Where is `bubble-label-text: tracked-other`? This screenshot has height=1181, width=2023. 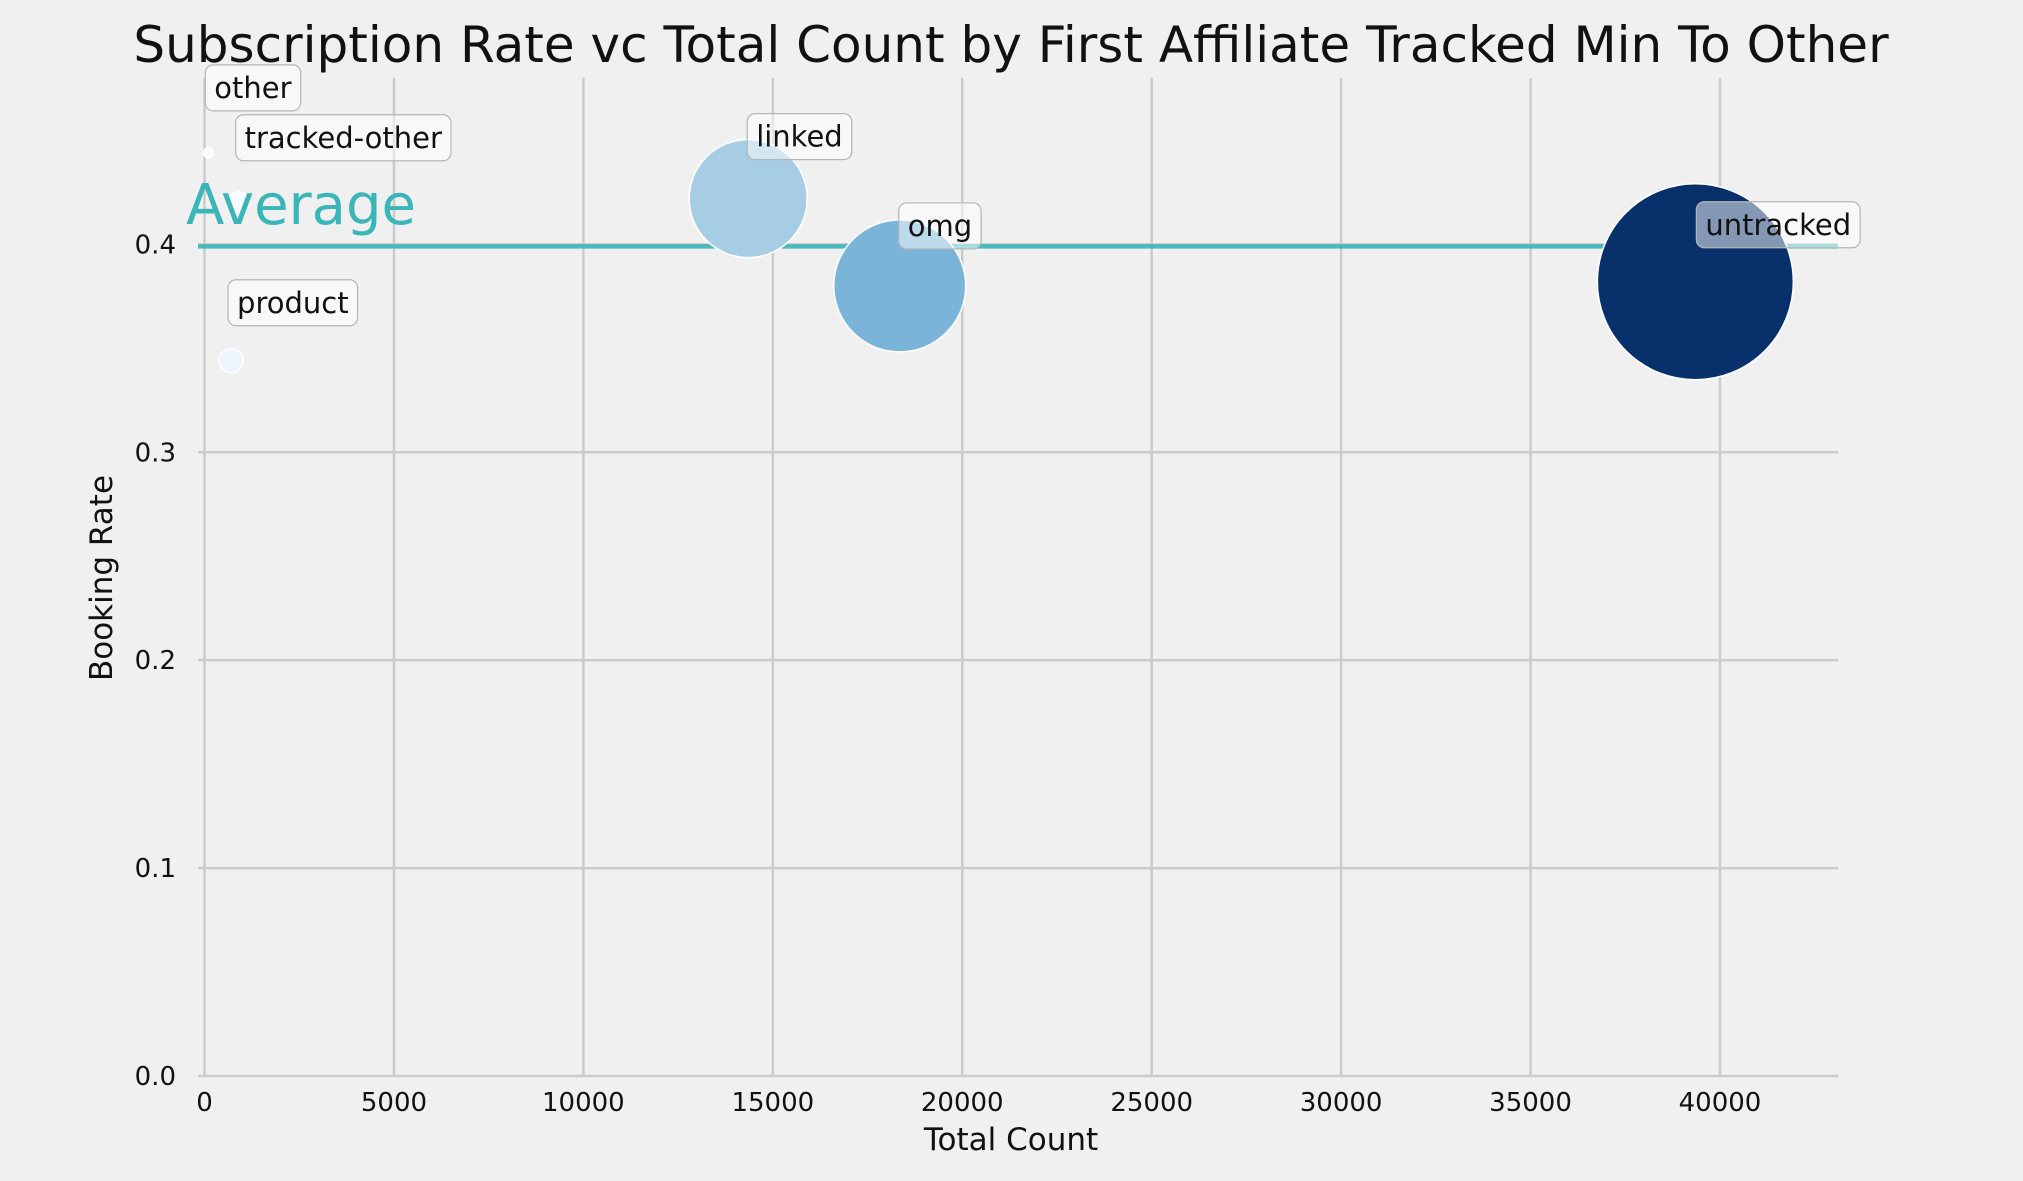
bubble-label-text: tracked-other is located at coordinates (343, 138).